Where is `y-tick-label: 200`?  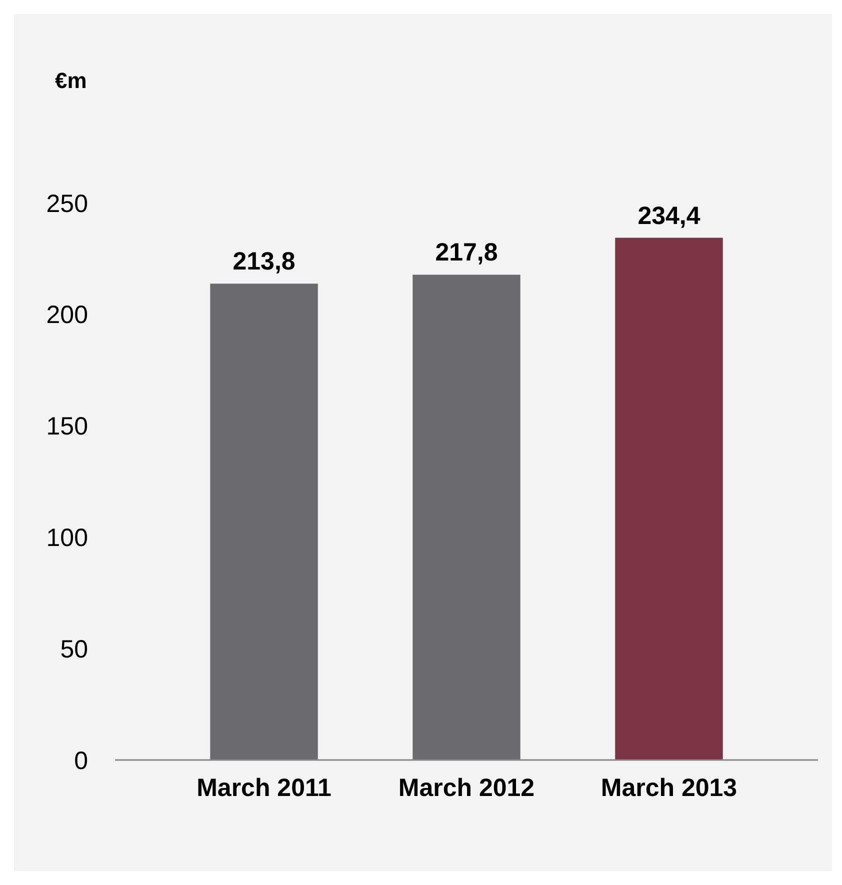 y-tick-label: 200 is located at coordinates (67, 315).